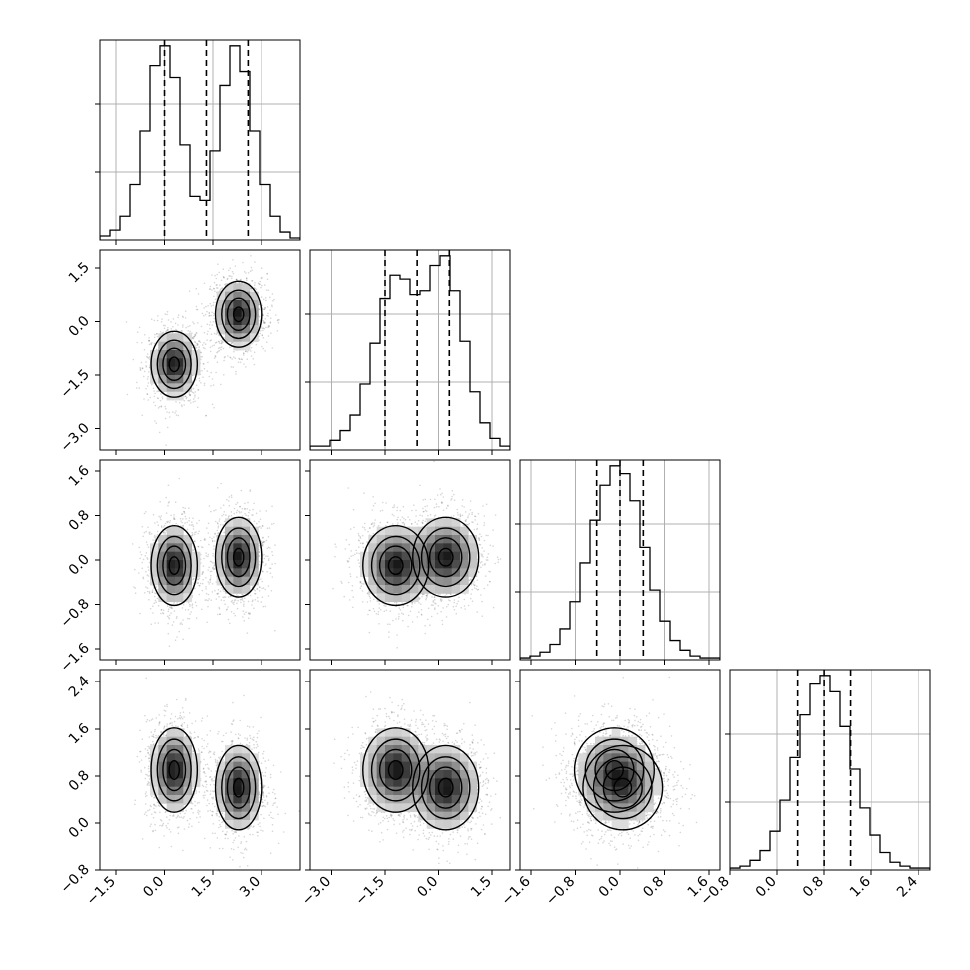  What do you see at coordinates (516, 890) in the screenshot?
I see `x-tick-label: −1.6` at bounding box center [516, 890].